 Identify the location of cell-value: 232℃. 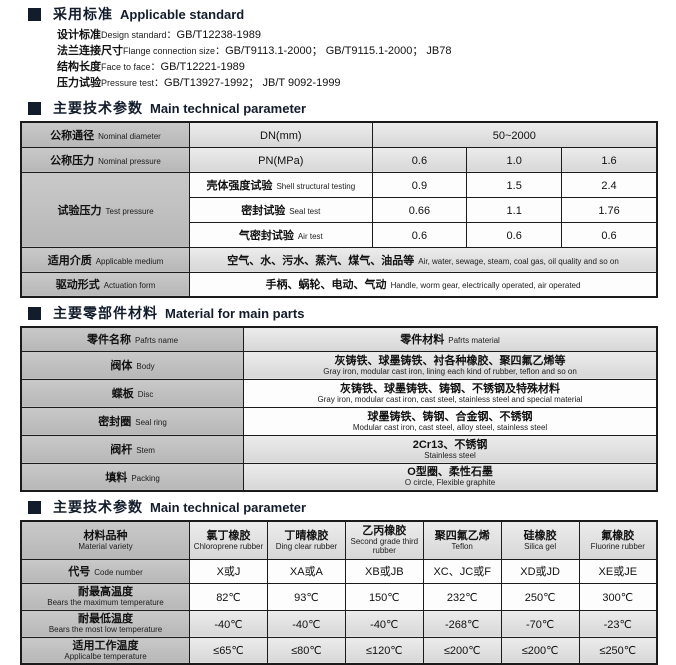
(462, 597).